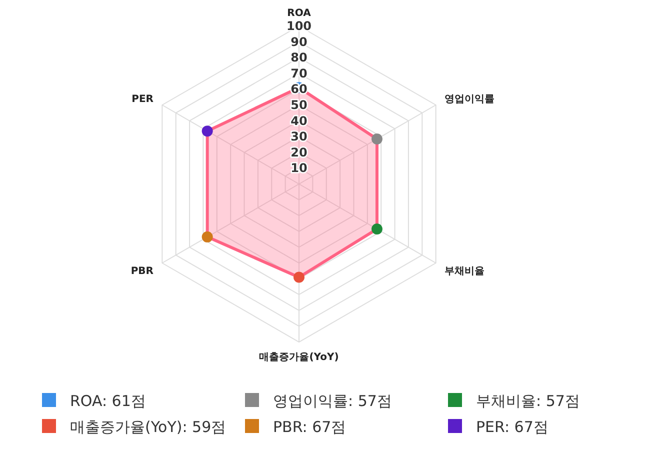  I want to click on y-tick-label: 10, so click(299, 168).